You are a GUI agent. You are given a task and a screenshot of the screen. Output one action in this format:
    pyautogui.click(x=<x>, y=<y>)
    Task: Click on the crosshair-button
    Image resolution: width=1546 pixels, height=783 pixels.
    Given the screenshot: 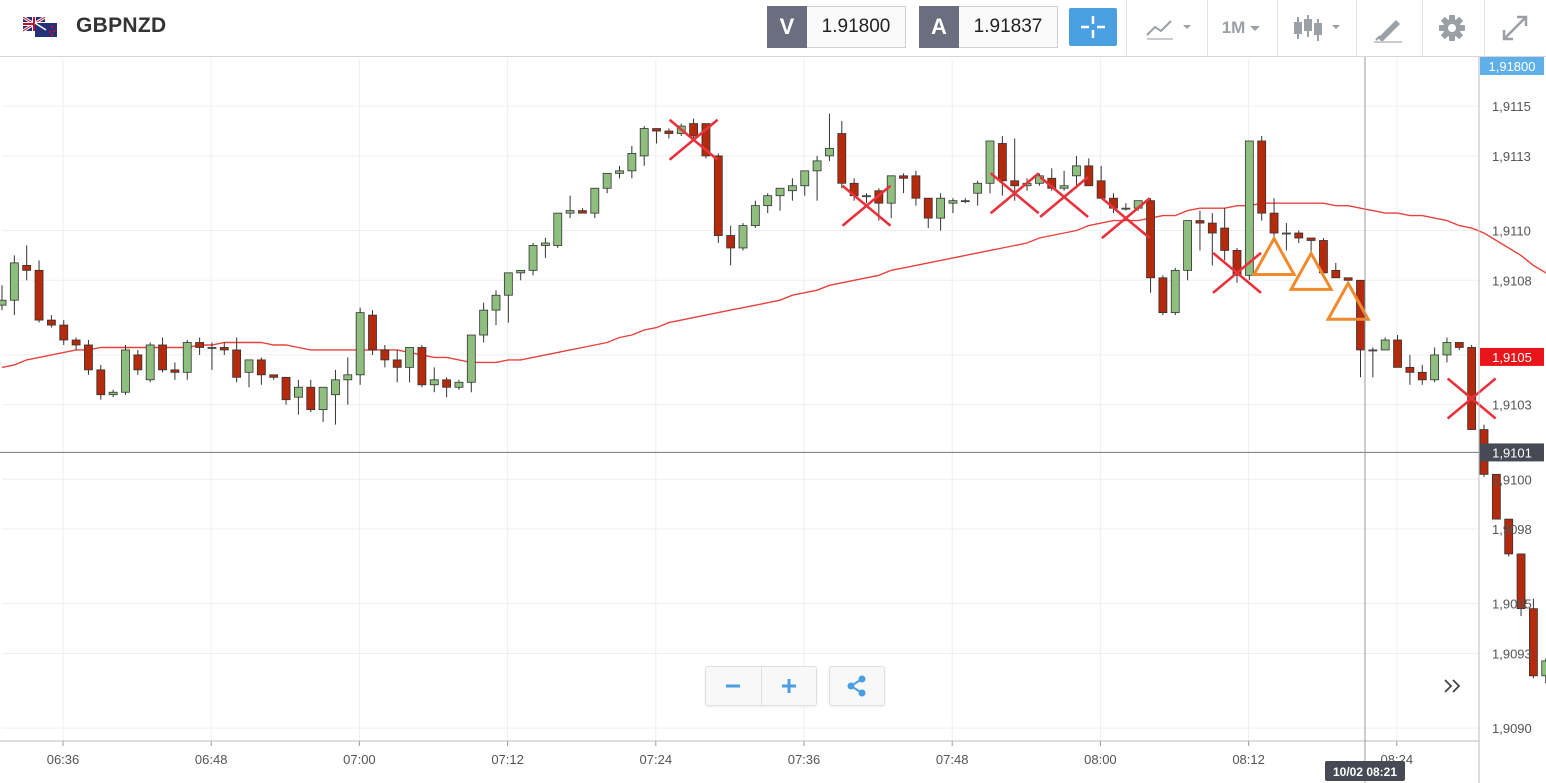 What is the action you would take?
    pyautogui.click(x=1093, y=27)
    